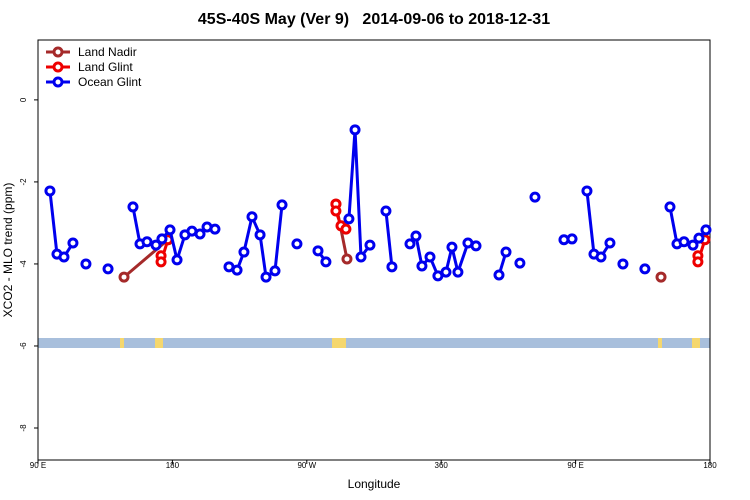  What do you see at coordinates (107, 52) in the screenshot?
I see `legend-label: Land Nadir` at bounding box center [107, 52].